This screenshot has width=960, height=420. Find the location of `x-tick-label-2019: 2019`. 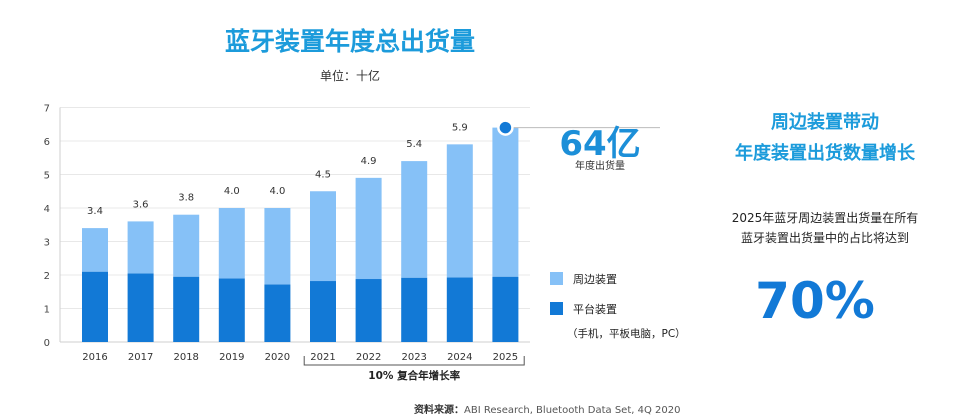

x-tick-label-2019: 2019 is located at coordinates (231, 357).